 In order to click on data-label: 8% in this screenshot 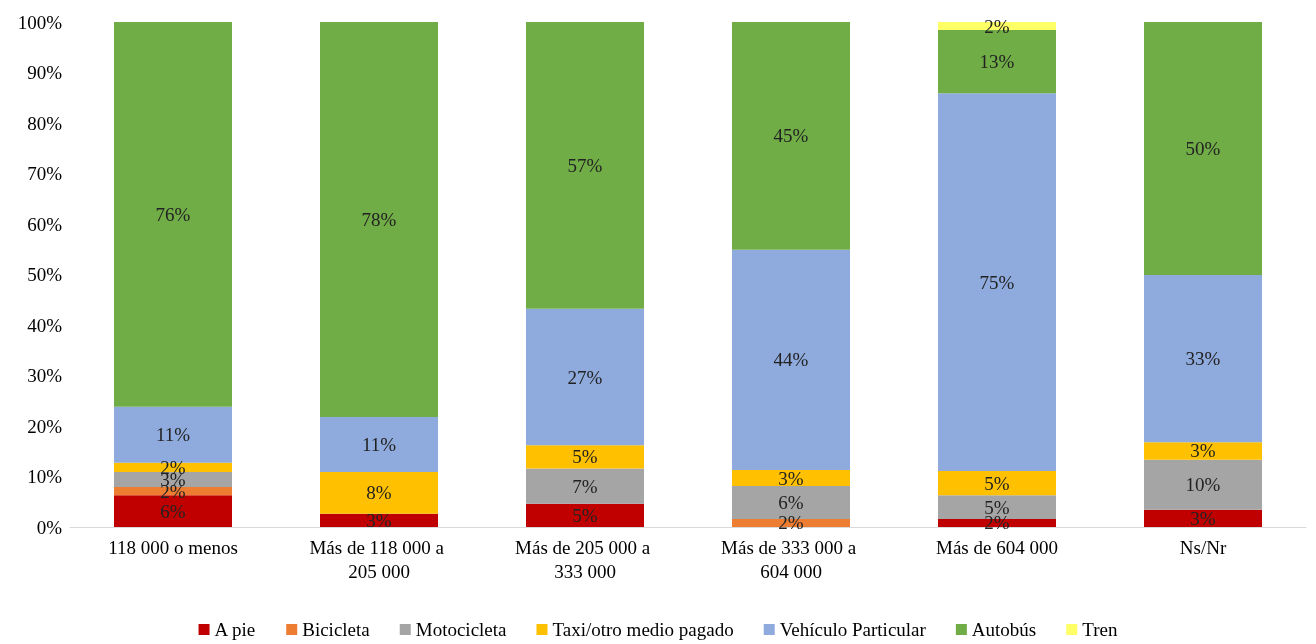, I will do `click(379, 493)`.